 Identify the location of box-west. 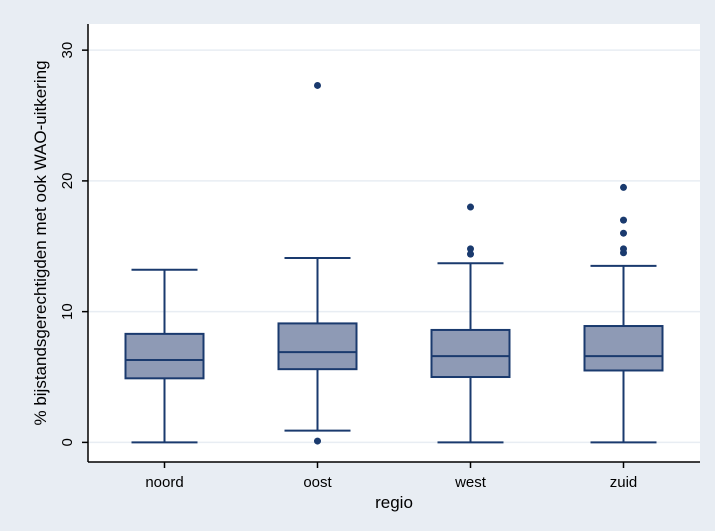
(470, 323).